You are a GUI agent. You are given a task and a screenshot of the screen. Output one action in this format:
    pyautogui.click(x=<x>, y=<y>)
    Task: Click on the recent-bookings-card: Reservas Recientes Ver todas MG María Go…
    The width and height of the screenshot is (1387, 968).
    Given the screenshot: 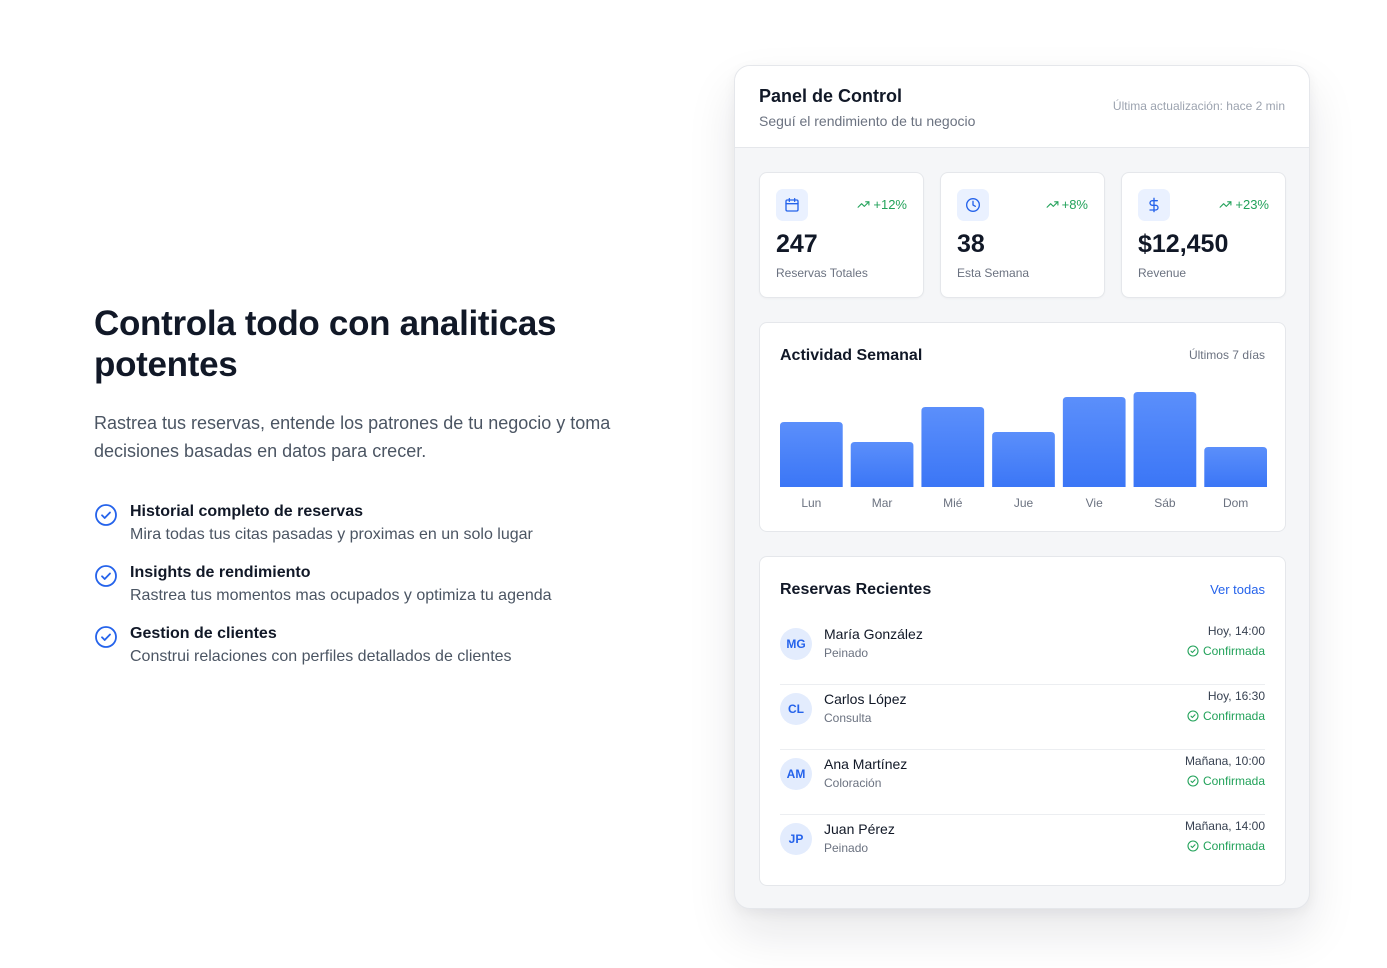 What is the action you would take?
    pyautogui.click(x=1022, y=721)
    